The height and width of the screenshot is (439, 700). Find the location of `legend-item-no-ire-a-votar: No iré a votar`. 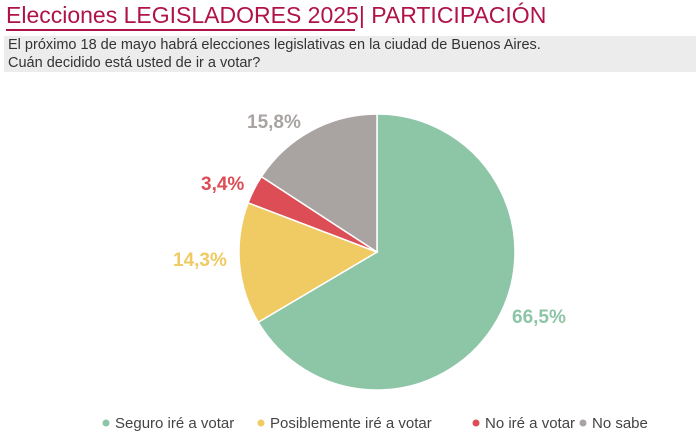

legend-item-no-ire-a-votar: No iré a votar is located at coordinates (523, 423).